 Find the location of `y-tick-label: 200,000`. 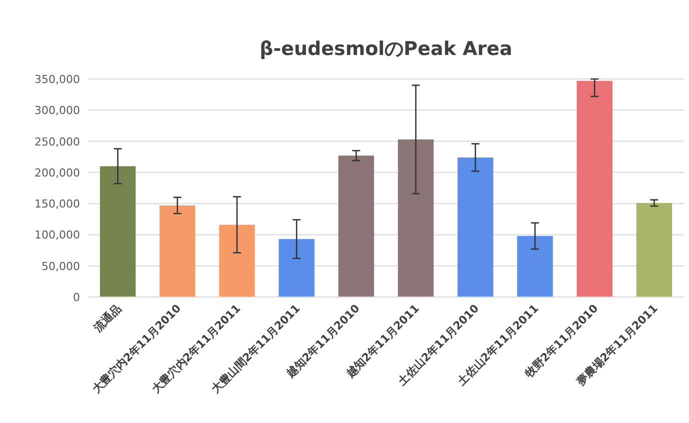

y-tick-label: 200,000 is located at coordinates (57, 173).